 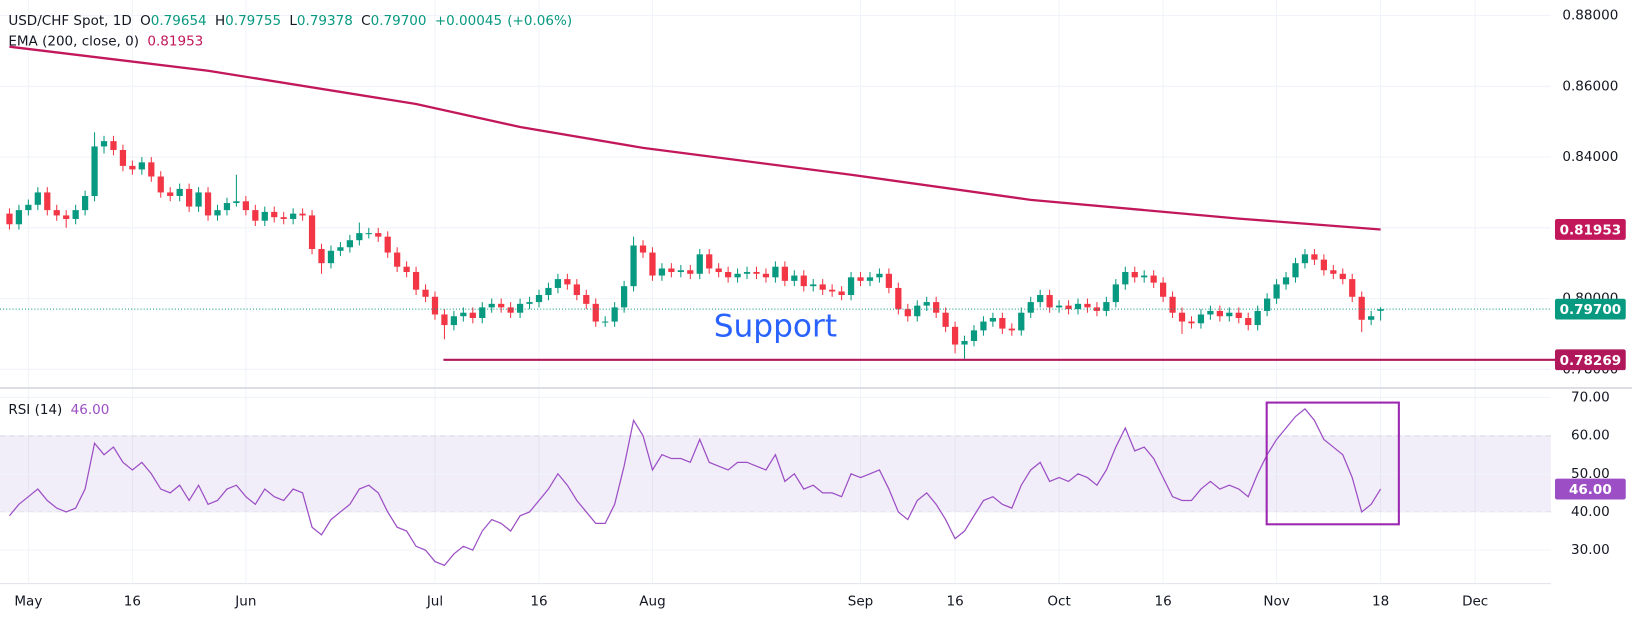 What do you see at coordinates (73, 42) in the screenshot?
I see `ema-name: EMA (200, close, 0)` at bounding box center [73, 42].